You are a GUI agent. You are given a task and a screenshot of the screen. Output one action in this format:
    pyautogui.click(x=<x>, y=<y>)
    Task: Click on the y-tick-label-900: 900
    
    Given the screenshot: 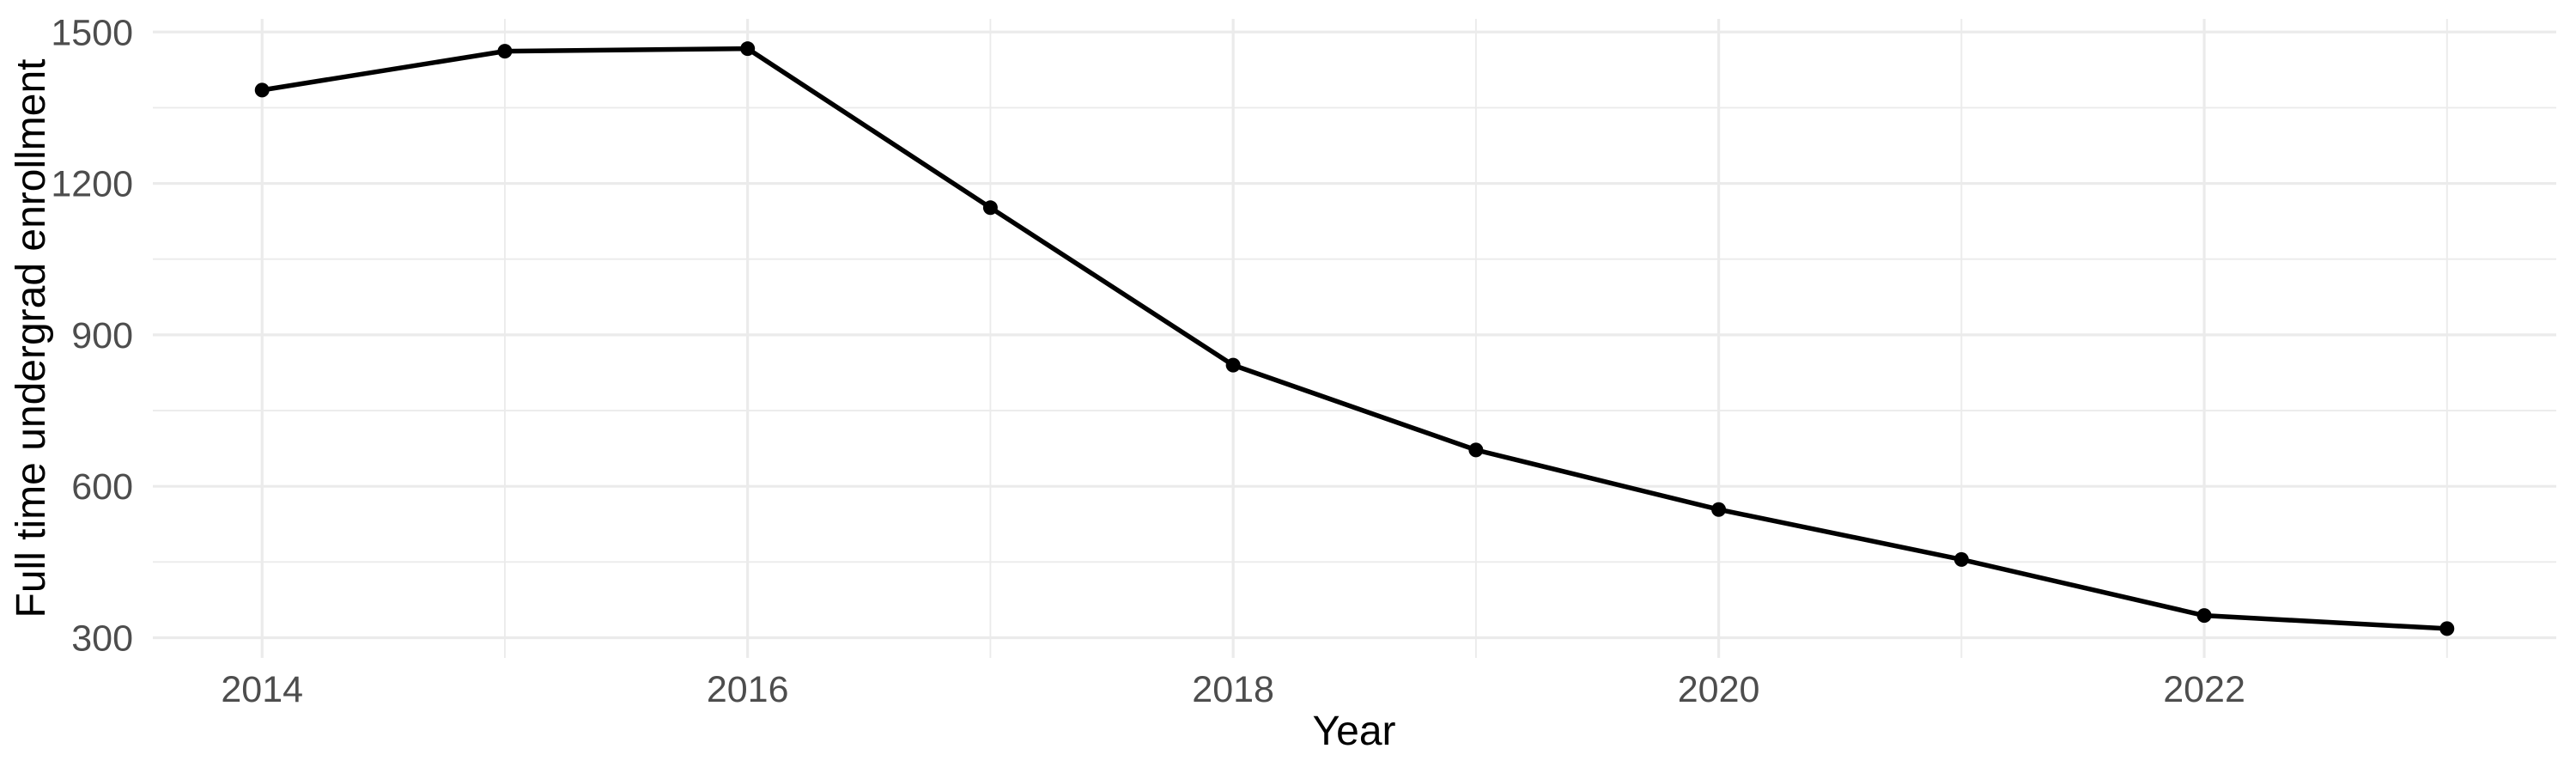 What is the action you would take?
    pyautogui.click(x=102, y=335)
    